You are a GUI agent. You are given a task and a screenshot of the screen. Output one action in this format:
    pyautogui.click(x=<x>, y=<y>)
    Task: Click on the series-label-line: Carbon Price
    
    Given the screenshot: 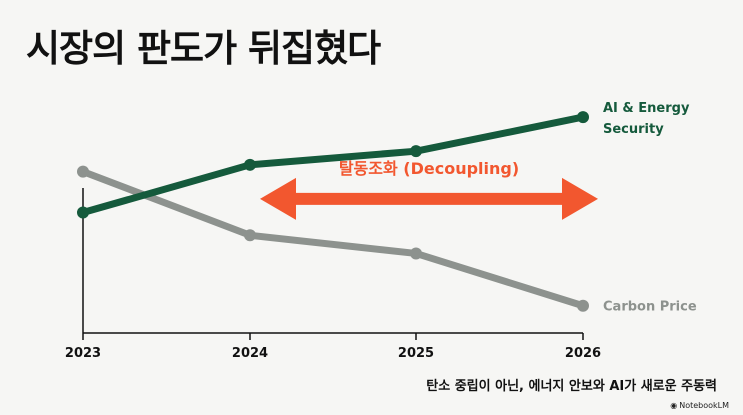 What is the action you would take?
    pyautogui.click(x=650, y=307)
    